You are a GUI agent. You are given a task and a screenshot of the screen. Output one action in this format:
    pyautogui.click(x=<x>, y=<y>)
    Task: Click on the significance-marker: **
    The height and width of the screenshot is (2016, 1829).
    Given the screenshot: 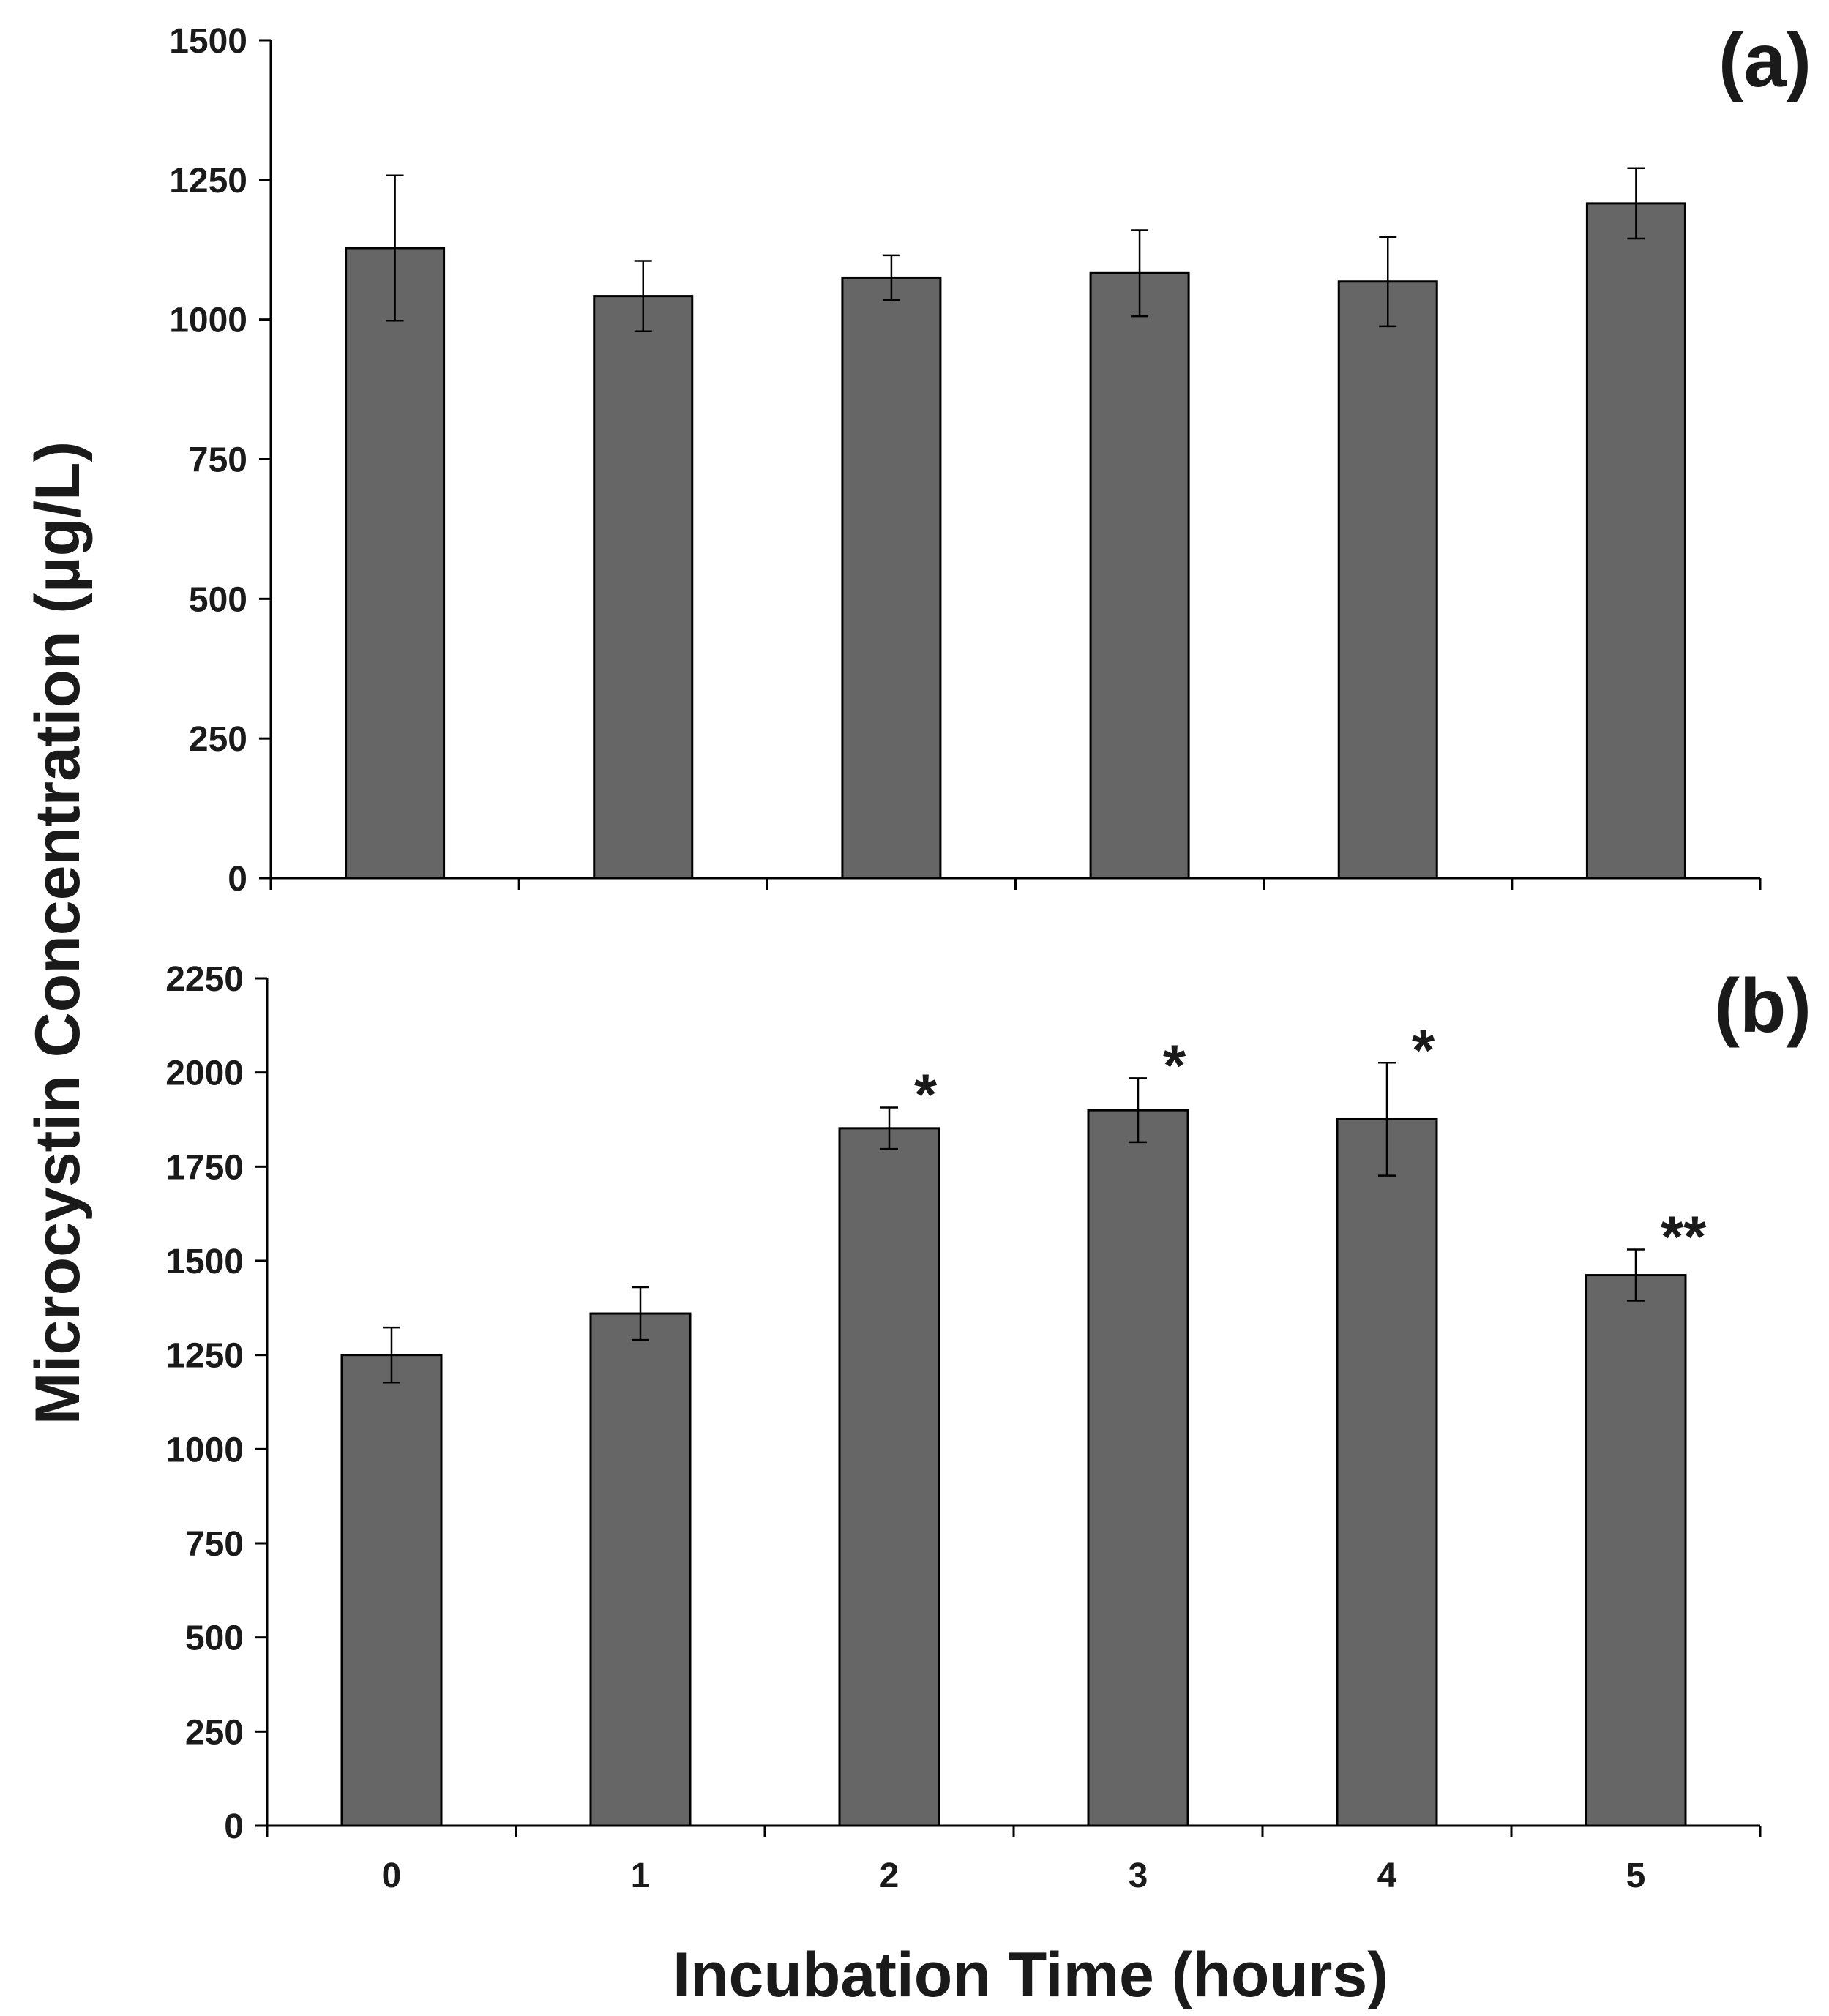 What is the action you would take?
    pyautogui.click(x=1684, y=1237)
    